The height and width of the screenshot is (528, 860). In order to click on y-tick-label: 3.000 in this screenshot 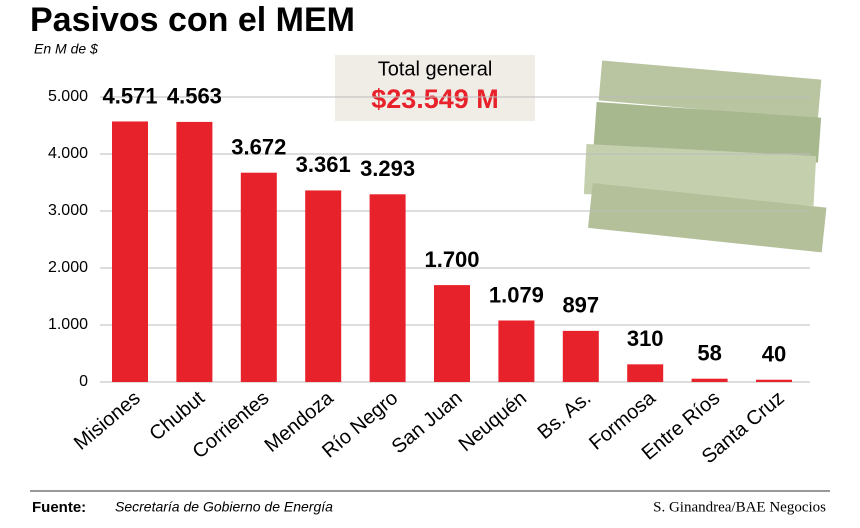, I will do `click(68, 210)`.